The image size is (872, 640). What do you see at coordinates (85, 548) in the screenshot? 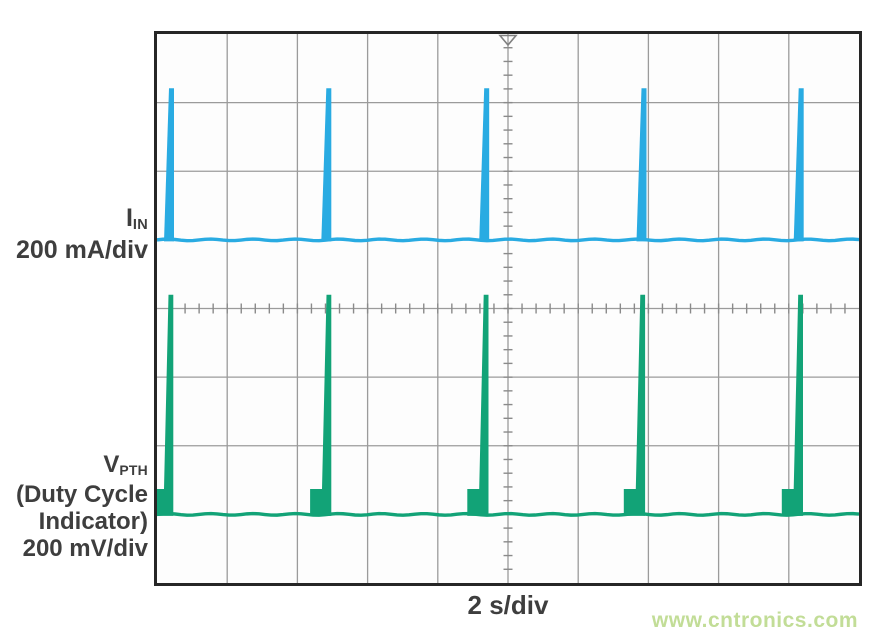
I see `ch2-scale: 200 mV/div` at bounding box center [85, 548].